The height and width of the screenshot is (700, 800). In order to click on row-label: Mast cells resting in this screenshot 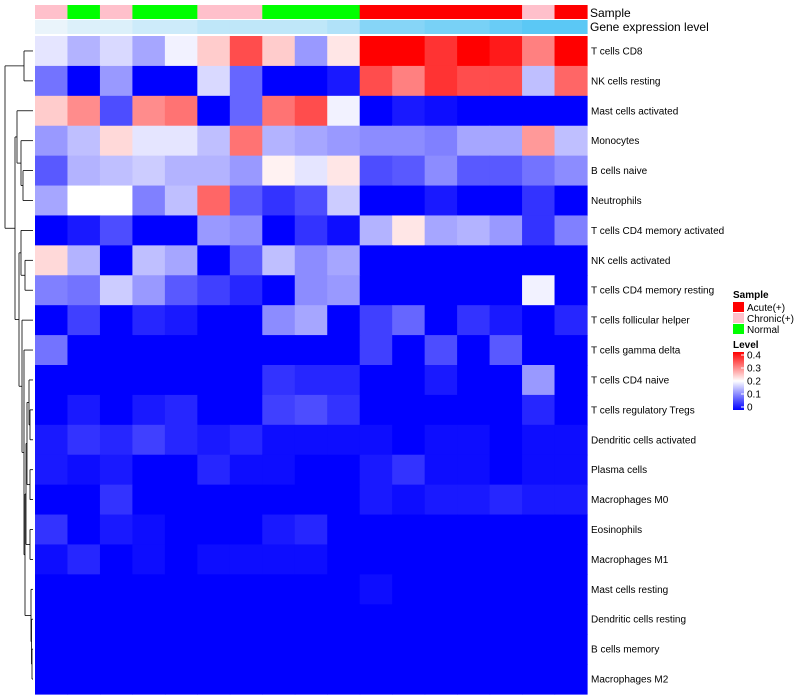, I will do `click(629, 590)`.